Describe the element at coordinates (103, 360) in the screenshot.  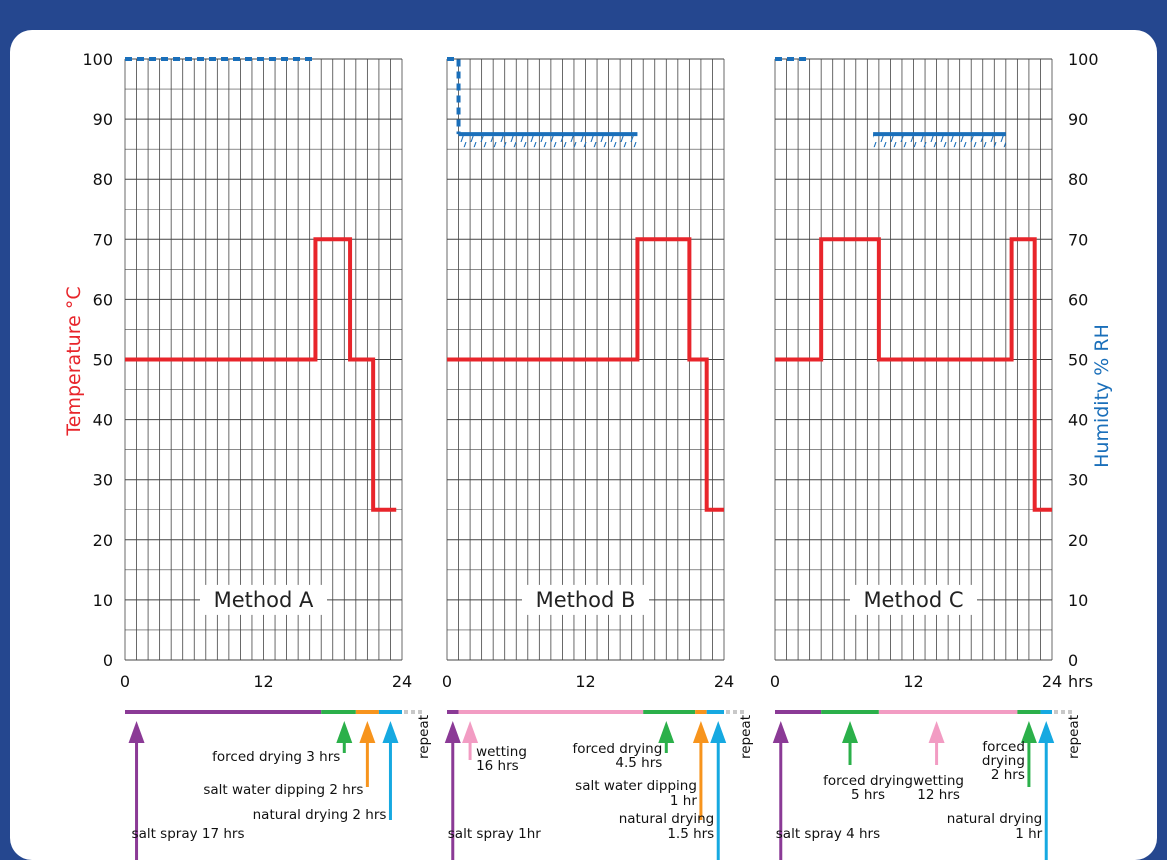
I see `y-tick-left: 50` at that location.